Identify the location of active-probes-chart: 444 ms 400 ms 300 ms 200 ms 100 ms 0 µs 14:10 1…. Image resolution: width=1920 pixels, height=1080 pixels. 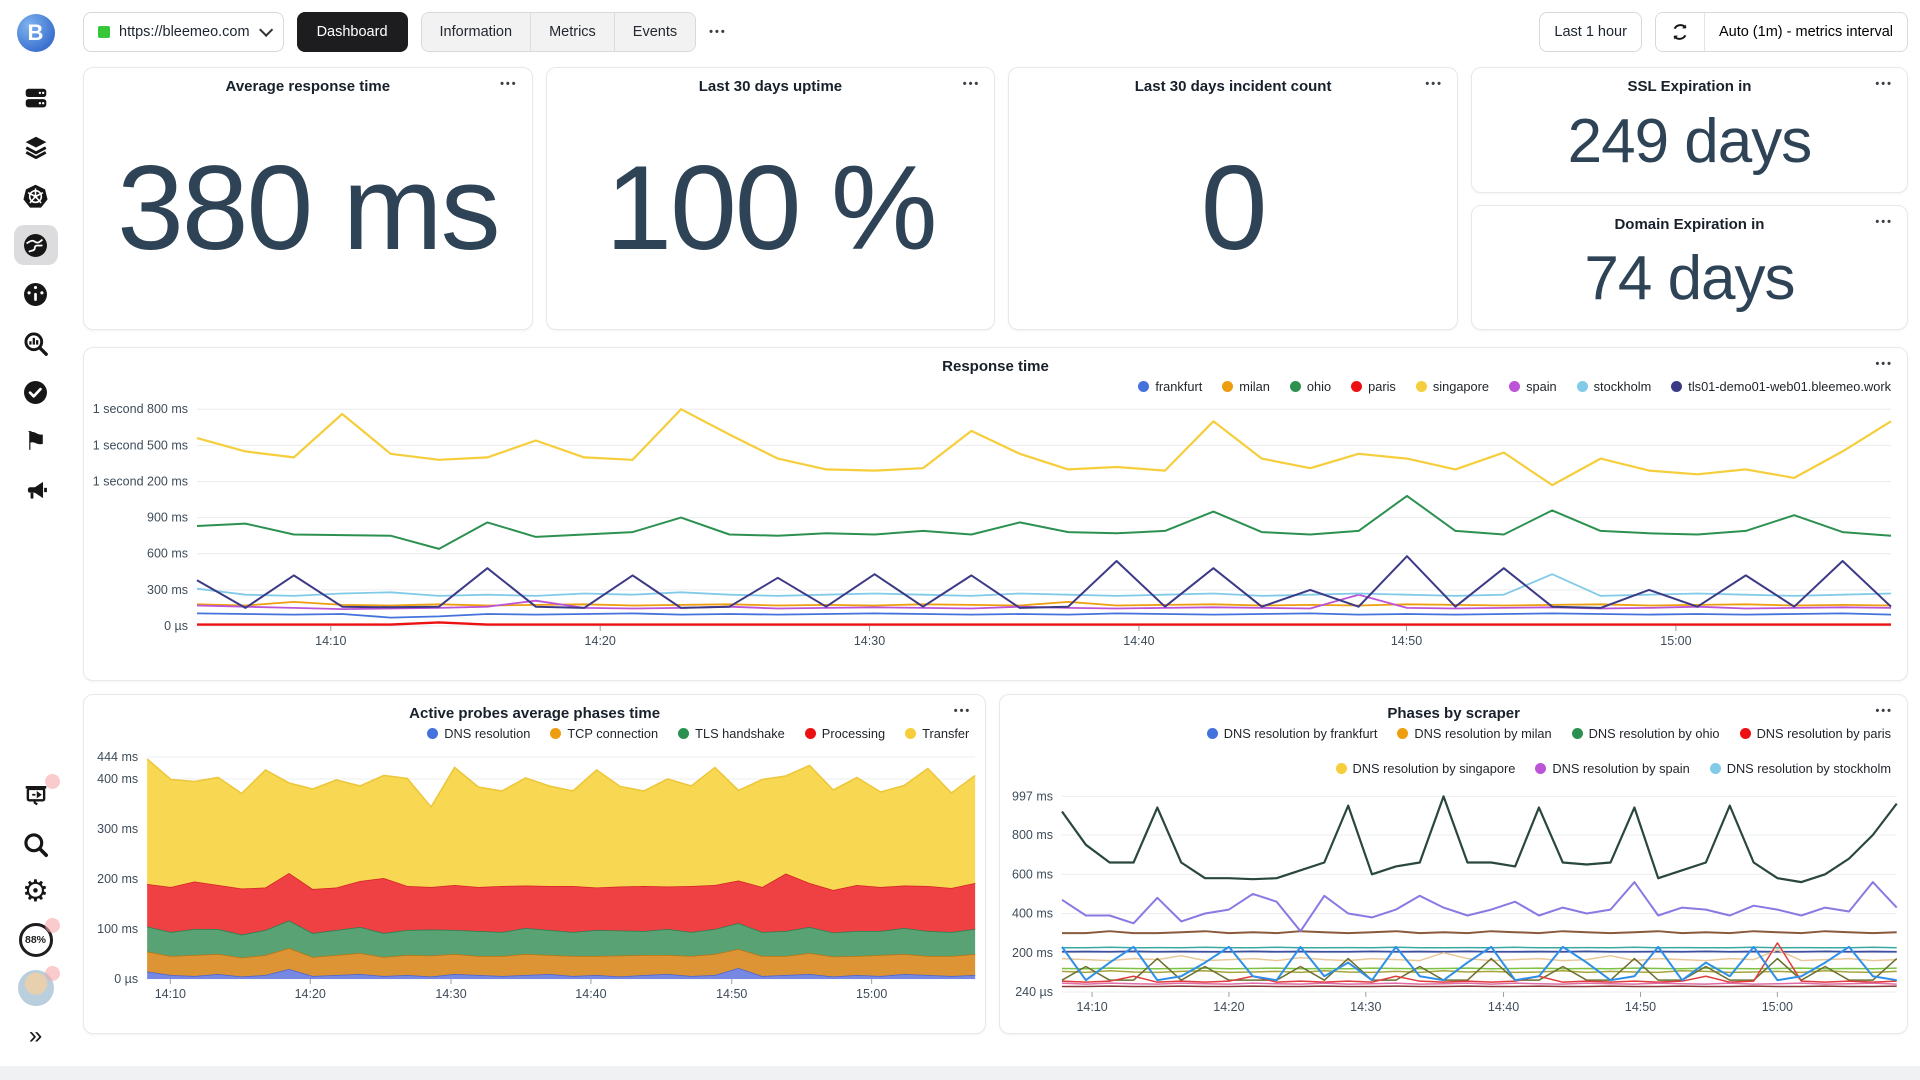
(534, 873).